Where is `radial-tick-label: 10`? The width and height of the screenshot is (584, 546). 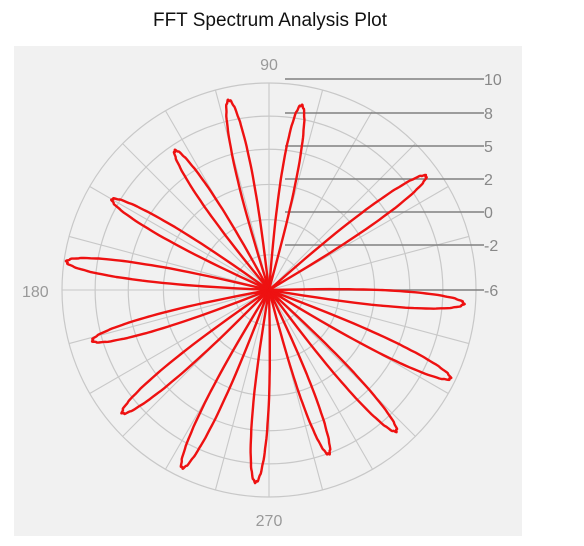
radial-tick-label: 10 is located at coordinates (493, 80).